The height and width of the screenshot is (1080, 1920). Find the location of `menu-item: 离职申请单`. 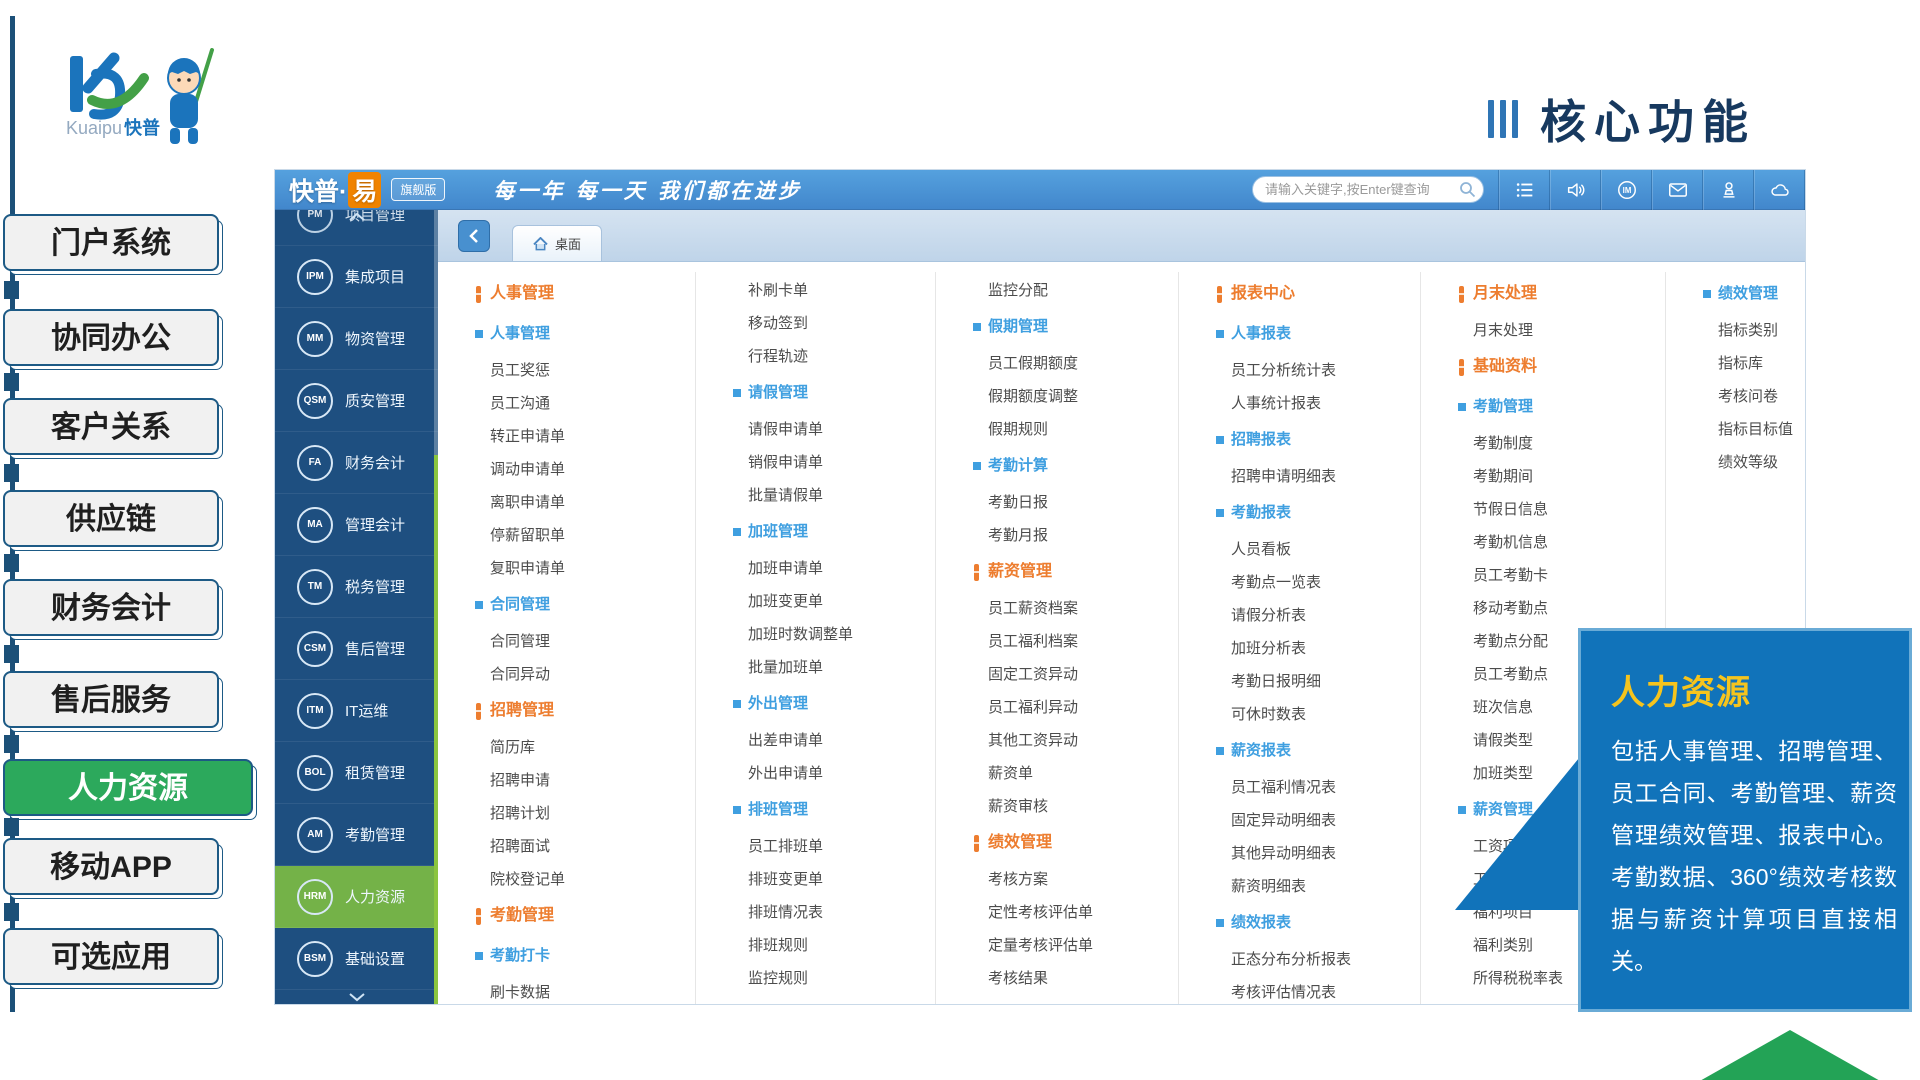

menu-item: 离职申请单 is located at coordinates (566, 502).